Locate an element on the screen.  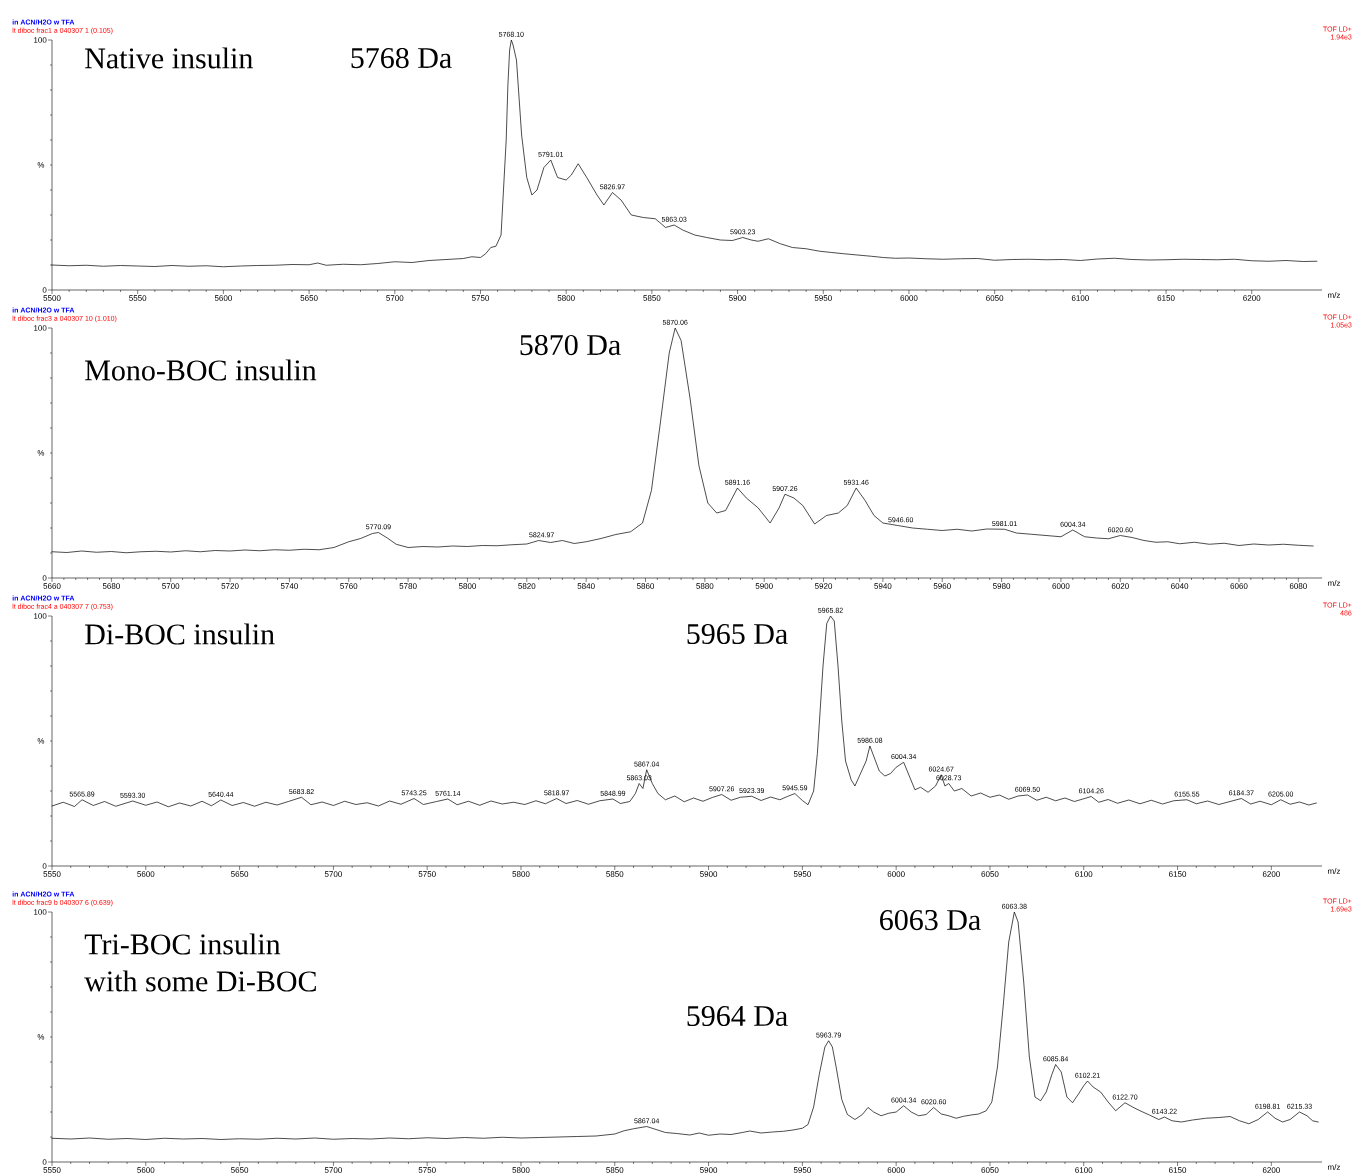
x-tick-label: 5960 is located at coordinates (942, 586).